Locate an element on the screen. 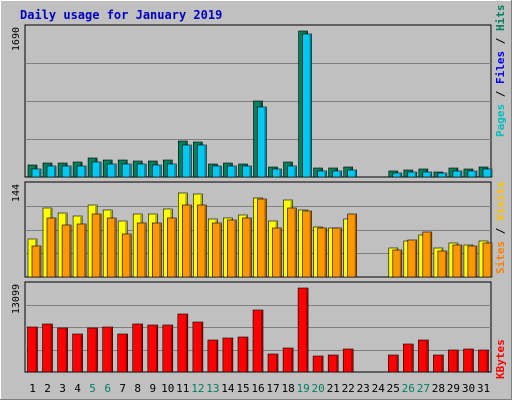 The image size is (512, 405). x-tick-label-19: 19 is located at coordinates (302, 388).